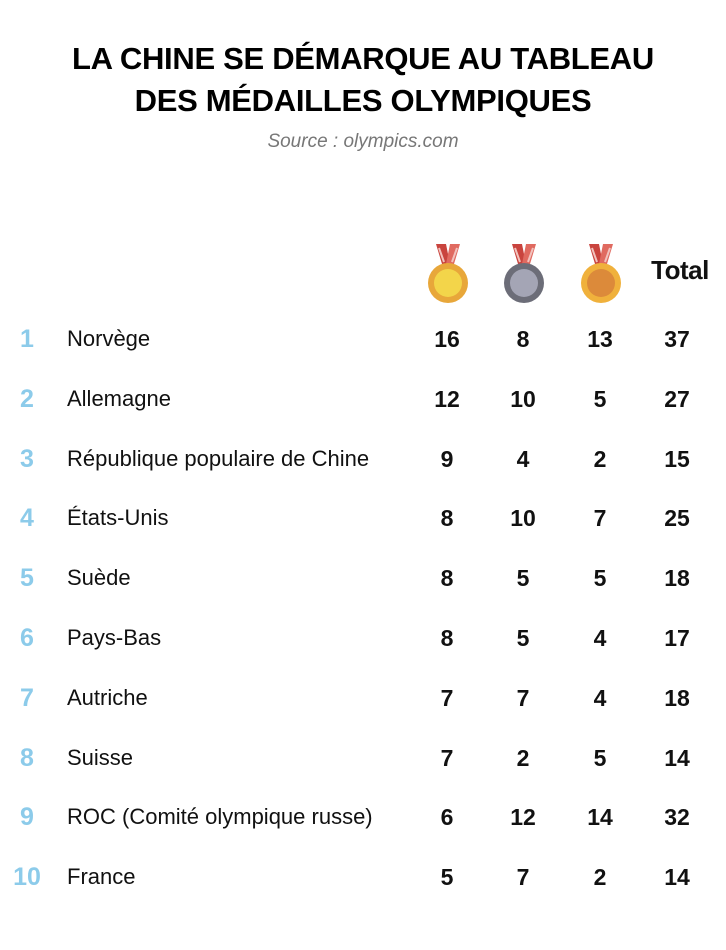  I want to click on table-row: 8 Suisse 7 2 5 14, so click(363, 758).